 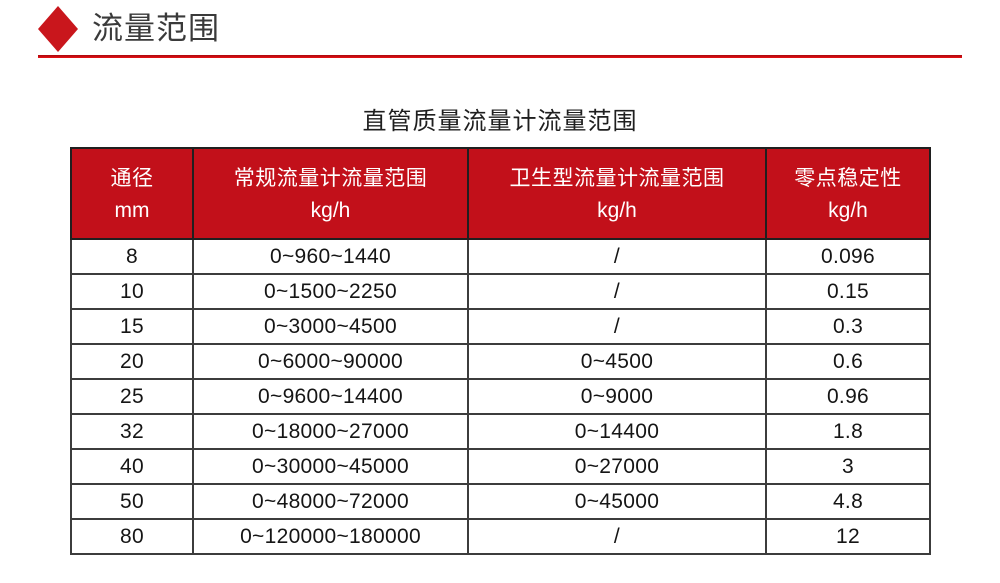 I want to click on table-cell: 0~4500, so click(x=617, y=361).